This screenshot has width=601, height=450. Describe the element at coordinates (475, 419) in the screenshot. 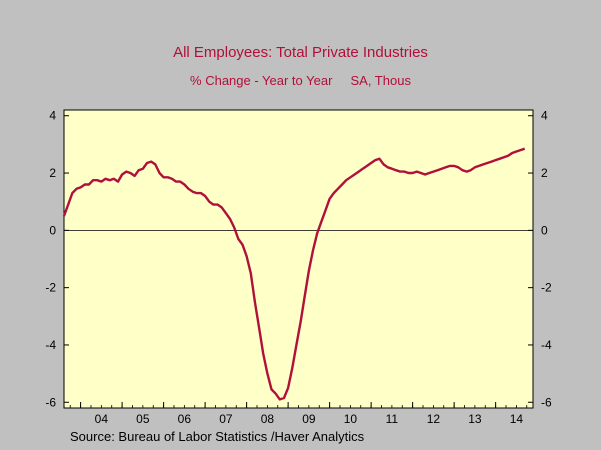

I see `x-tick-label: 13` at that location.